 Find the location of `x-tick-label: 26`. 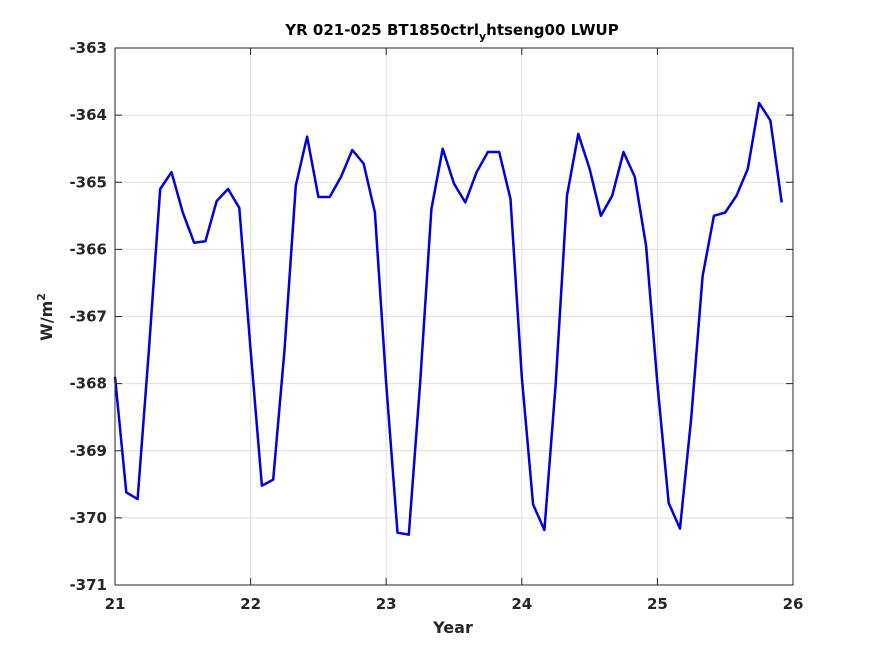

x-tick-label: 26 is located at coordinates (793, 604).